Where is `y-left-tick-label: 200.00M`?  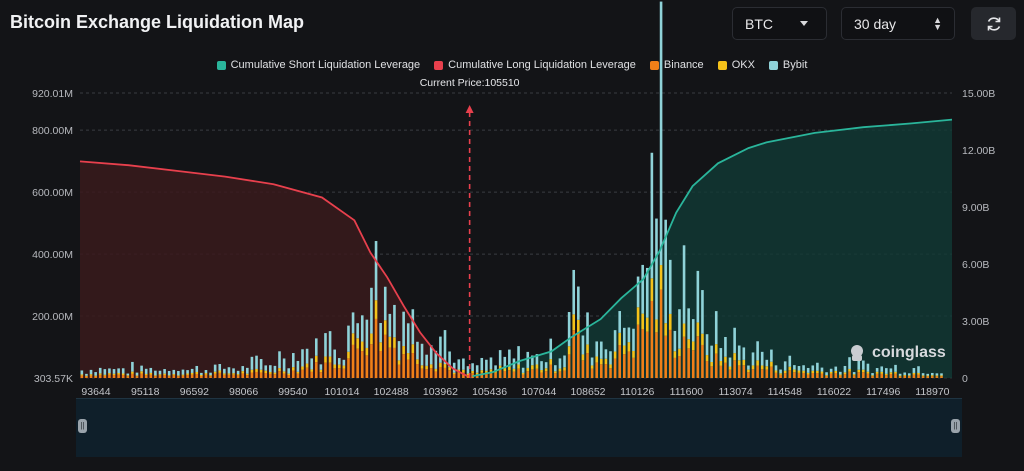
y-left-tick-label: 200.00M is located at coordinates (52, 317).